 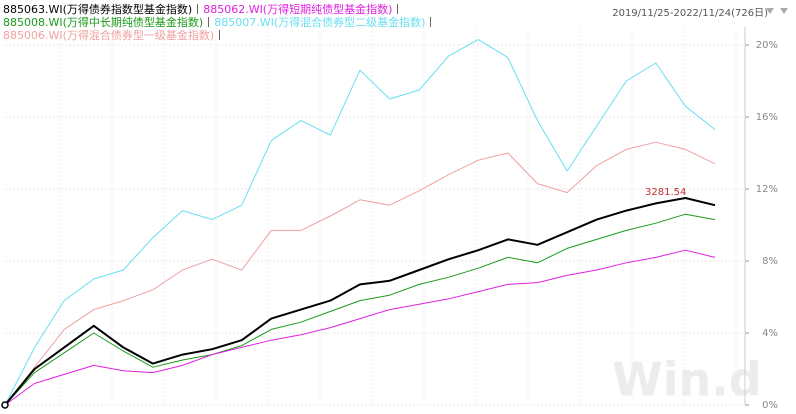 What do you see at coordinates (298, 9) in the screenshot?
I see `legend-entry: 885062.WI(万得短期纯债型基金指数)` at bounding box center [298, 9].